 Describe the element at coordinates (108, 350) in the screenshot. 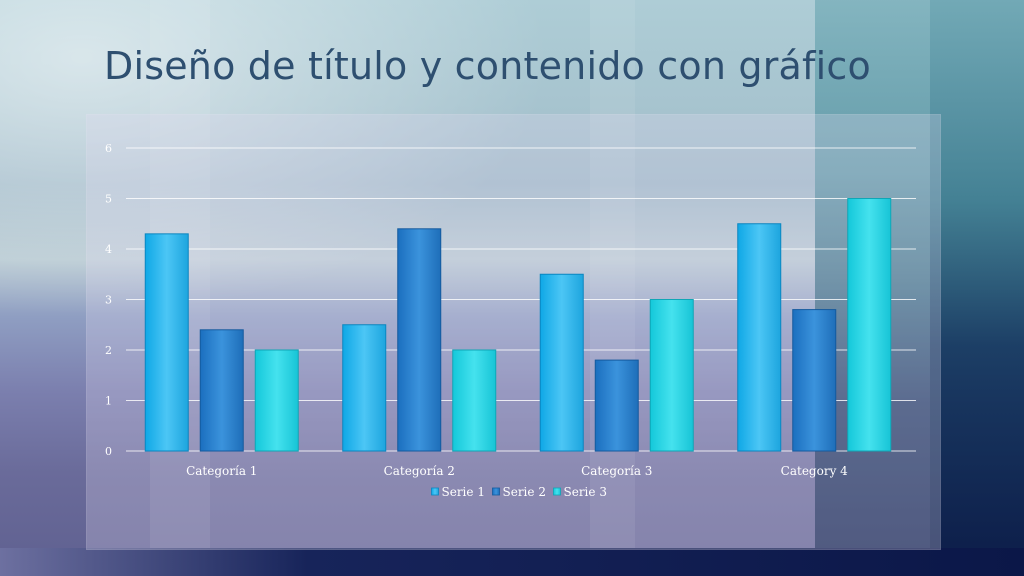

I see `y-tick-label: 2` at that location.